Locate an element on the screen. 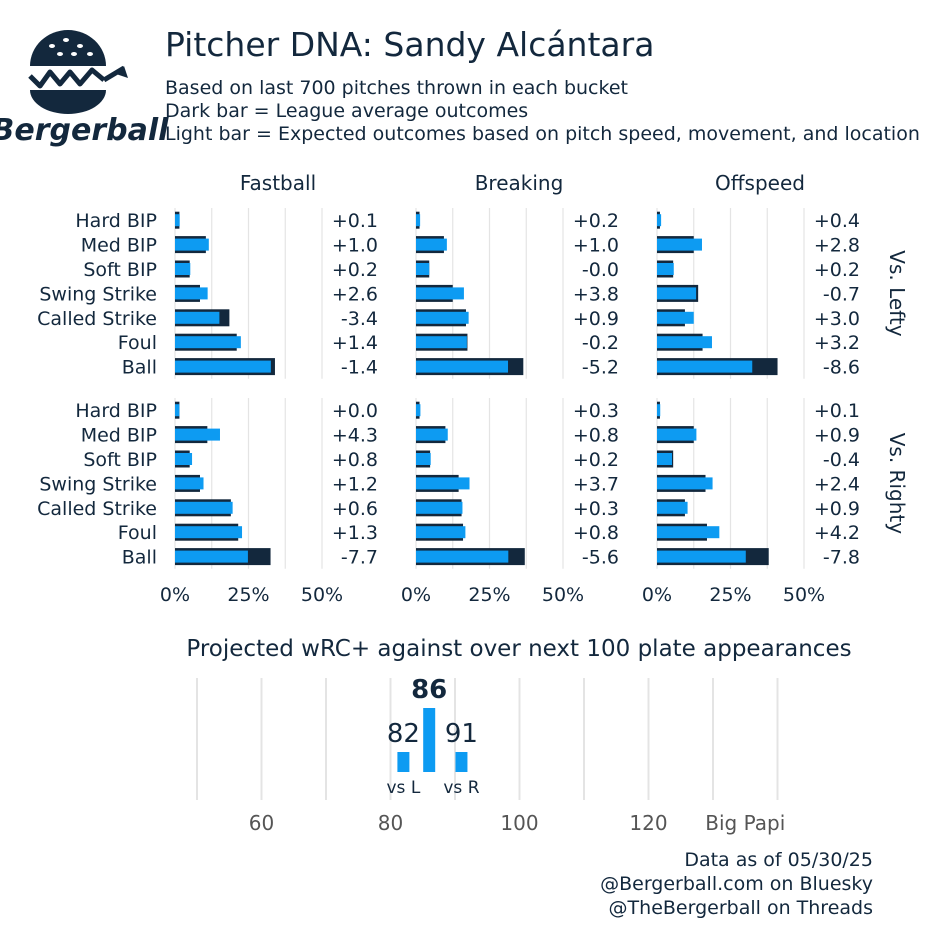 This screenshot has height=950, width=950. facet-column-header: Fastball is located at coordinates (278, 183).